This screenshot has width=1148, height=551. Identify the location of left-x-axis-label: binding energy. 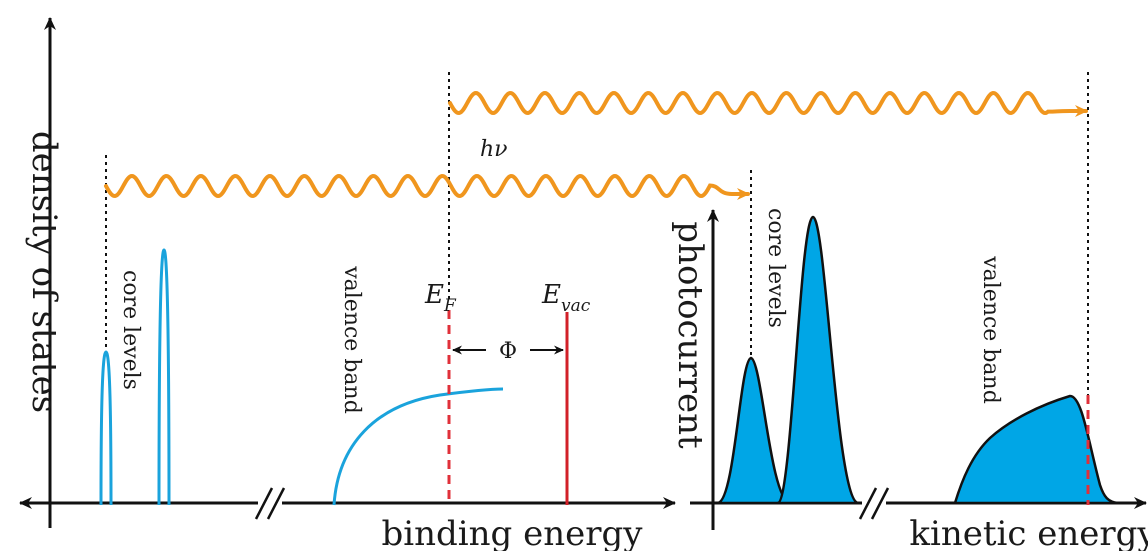
(512, 532).